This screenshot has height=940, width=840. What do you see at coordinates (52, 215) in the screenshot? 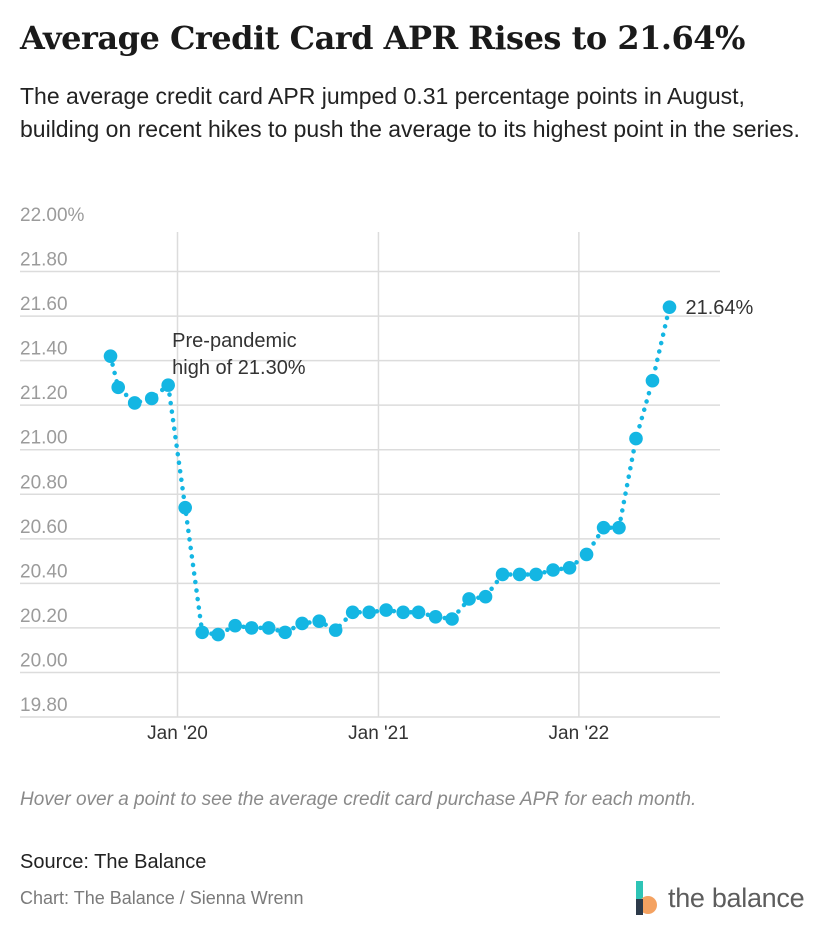
I see `y-tick-label: 22.00%` at bounding box center [52, 215].